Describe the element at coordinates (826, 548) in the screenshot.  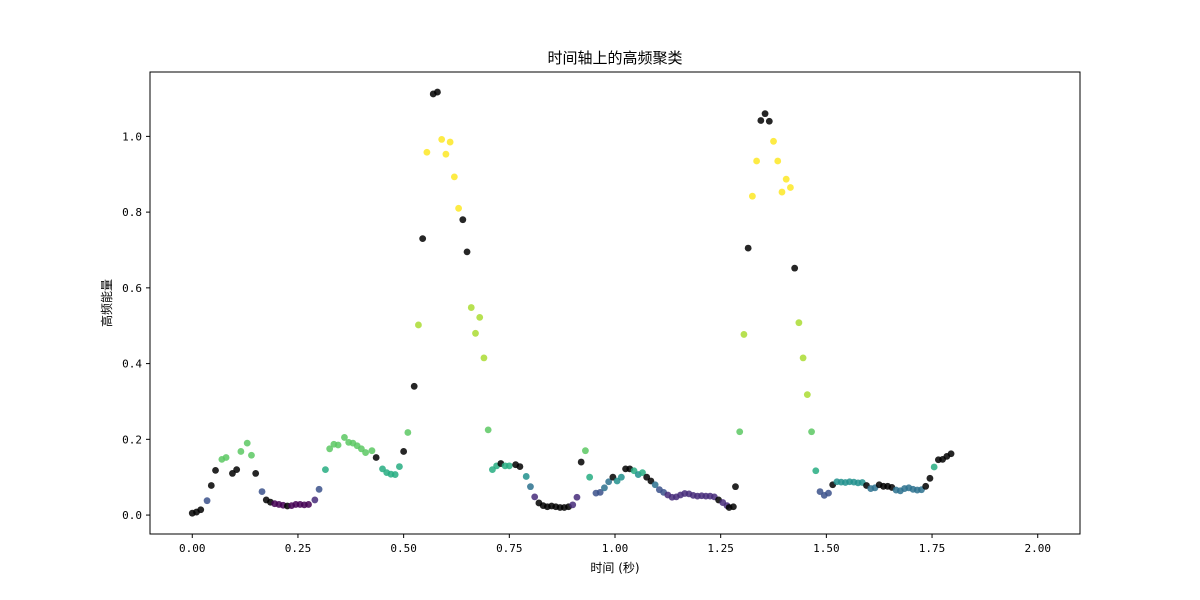
I see `x-tick-label: 1.50` at that location.